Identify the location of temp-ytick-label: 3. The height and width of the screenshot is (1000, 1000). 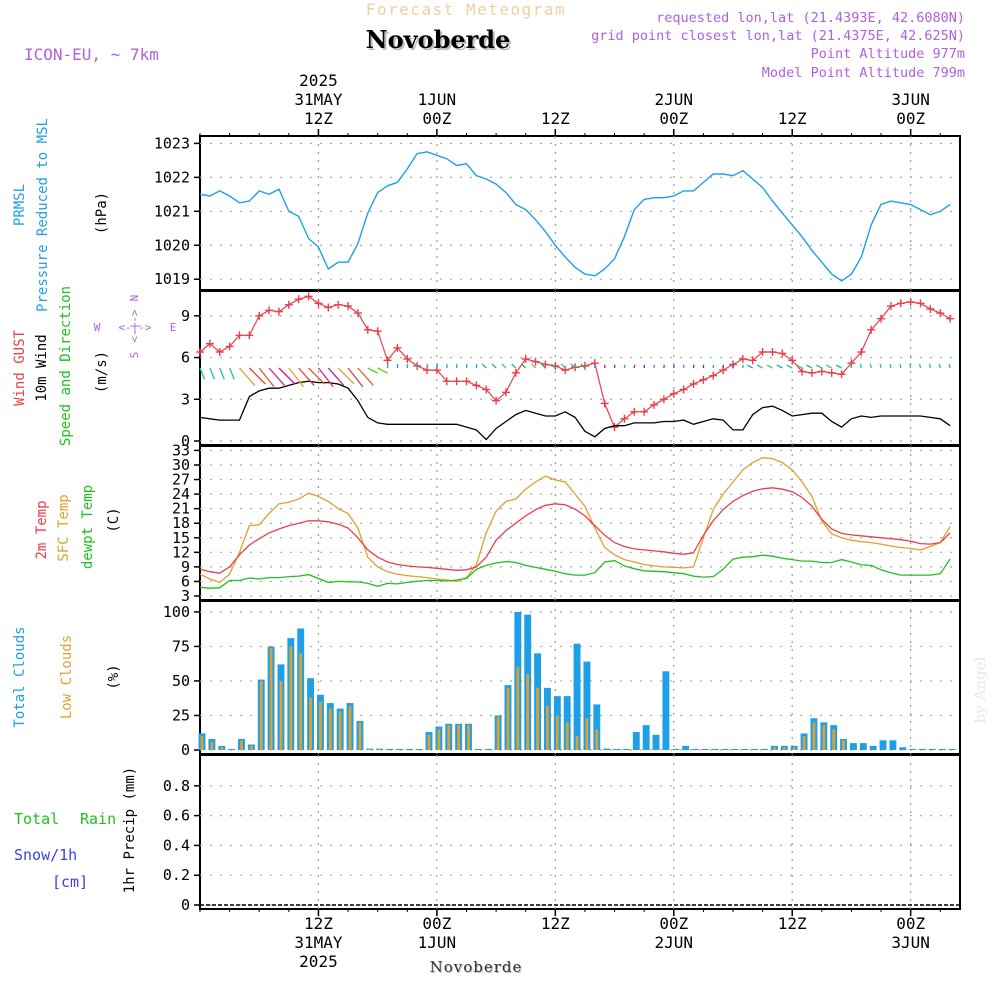
(185, 596).